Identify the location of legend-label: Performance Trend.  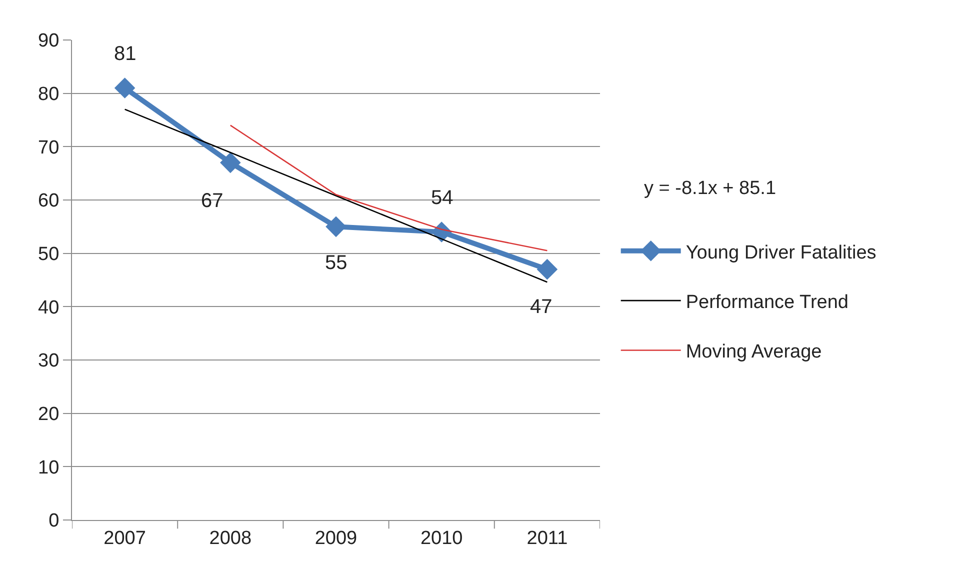
(767, 302).